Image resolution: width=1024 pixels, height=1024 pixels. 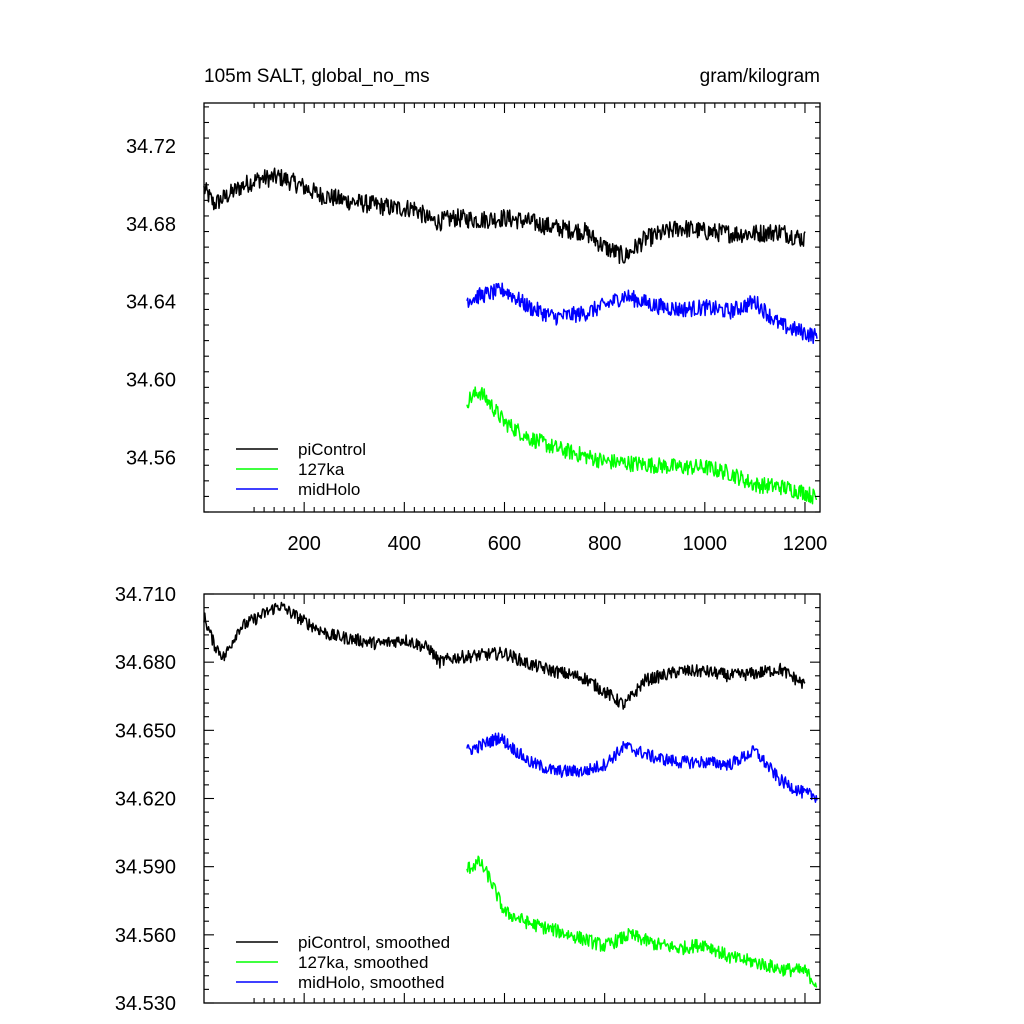 I want to click on y-tick-label: 34.64, so click(x=151, y=303).